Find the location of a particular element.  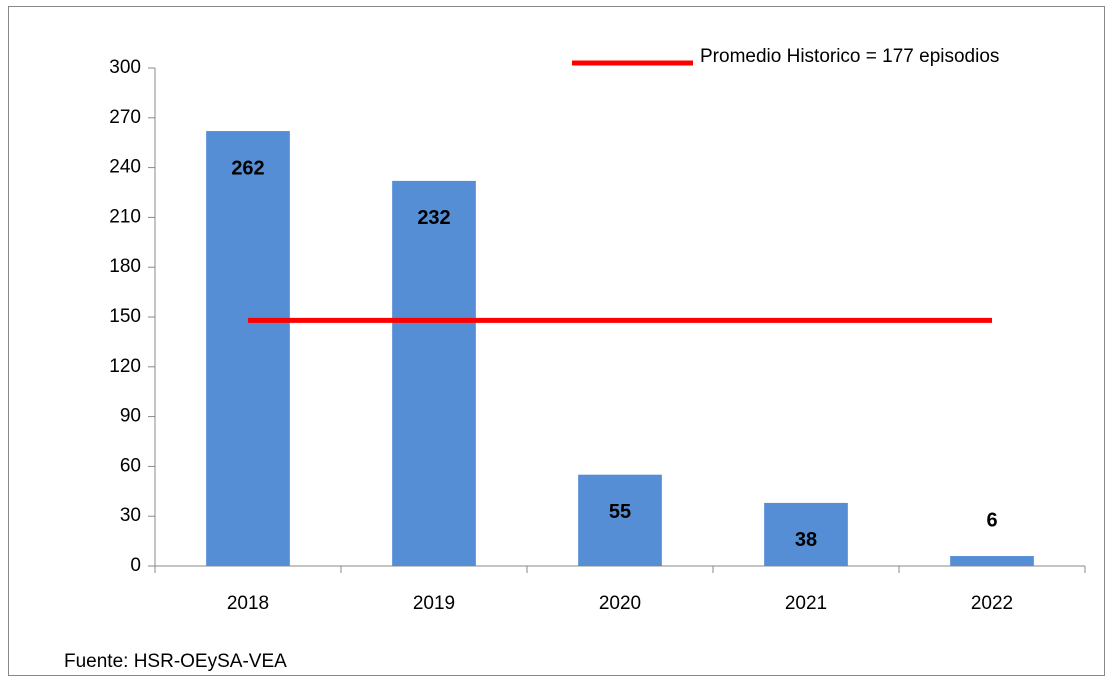

y-tick-label: 120 is located at coordinates (125, 366).